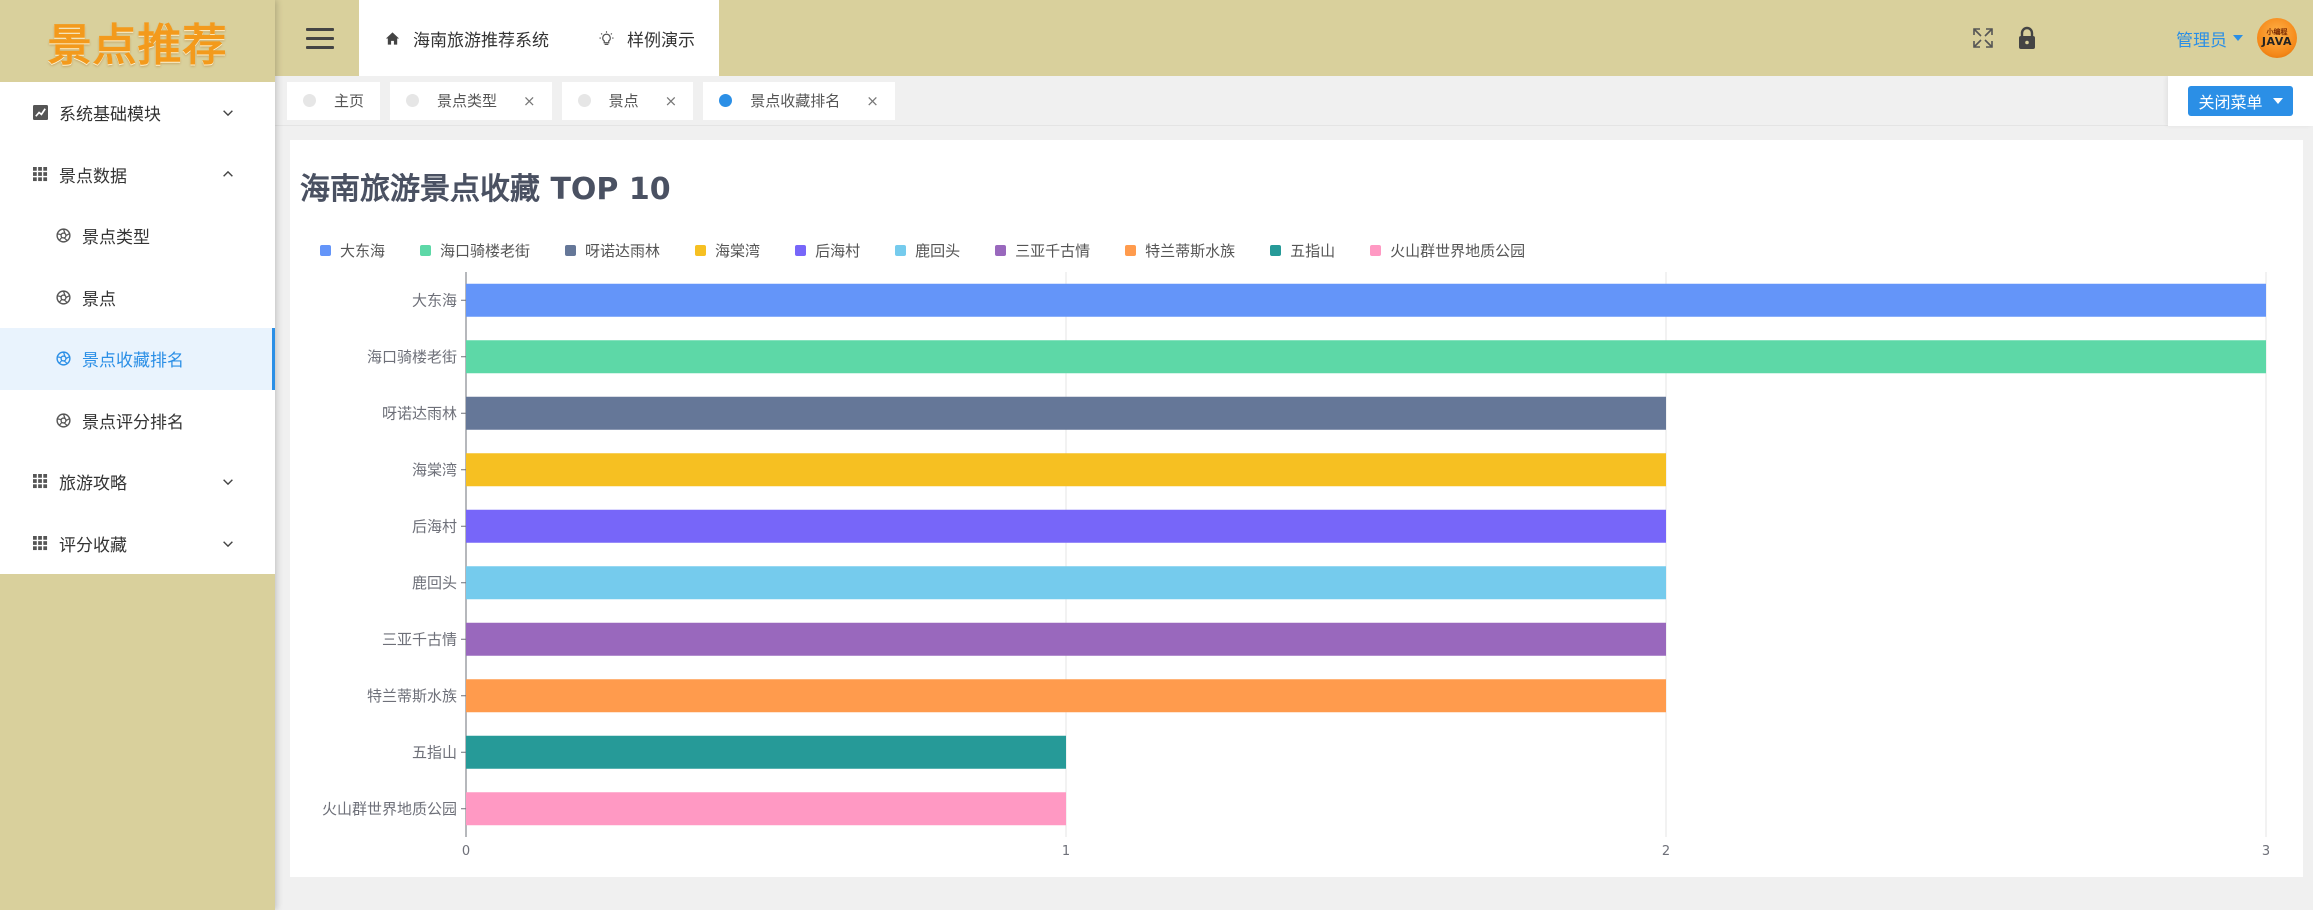 This screenshot has width=2313, height=910. What do you see at coordinates (485, 251) in the screenshot?
I see `legend-label: 海口骑楼老街` at bounding box center [485, 251].